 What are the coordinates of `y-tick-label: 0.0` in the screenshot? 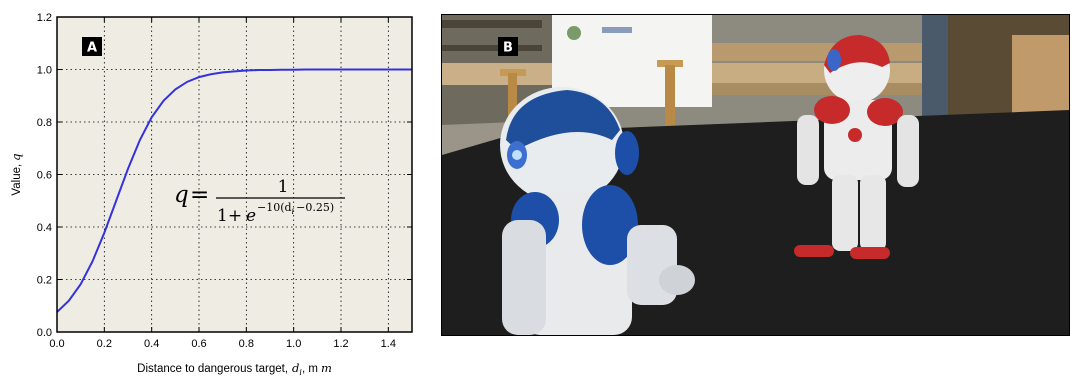 It's located at (44, 333).